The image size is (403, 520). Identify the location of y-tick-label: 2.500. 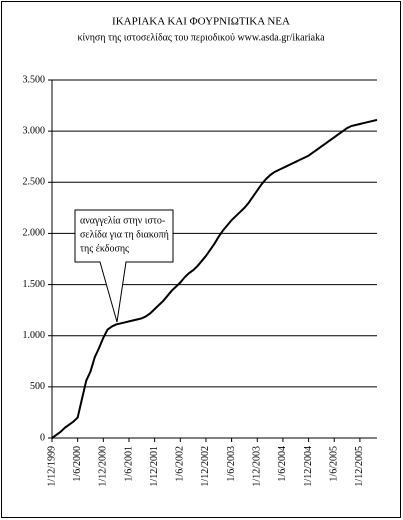
(34, 182).